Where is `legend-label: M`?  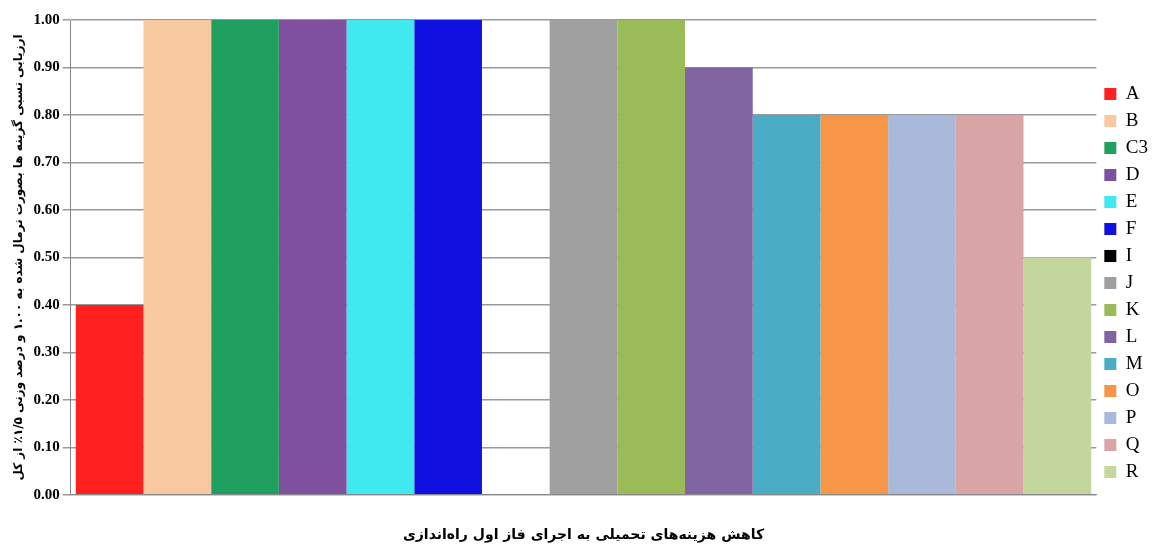 legend-label: M is located at coordinates (1134, 362).